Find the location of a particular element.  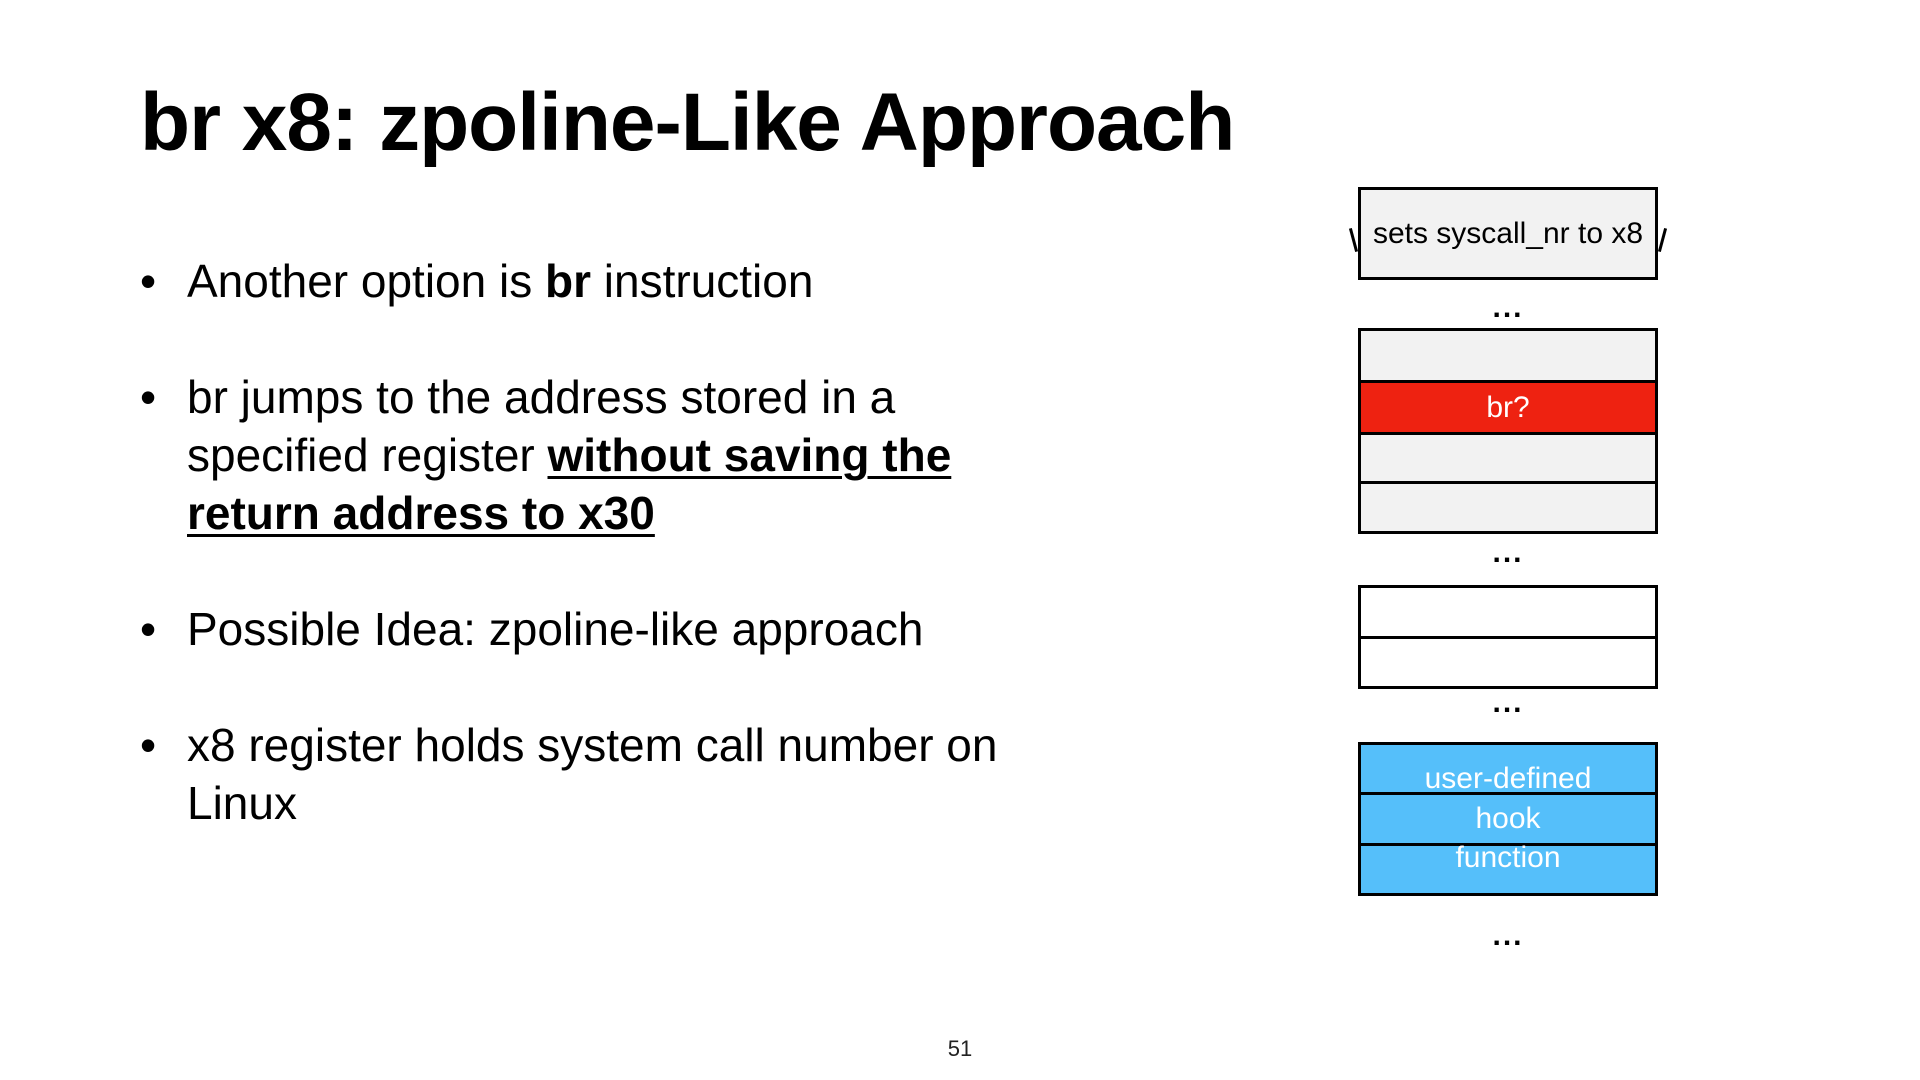

slide-title: br x8: zpoline-Like Approach is located at coordinates (687, 122).